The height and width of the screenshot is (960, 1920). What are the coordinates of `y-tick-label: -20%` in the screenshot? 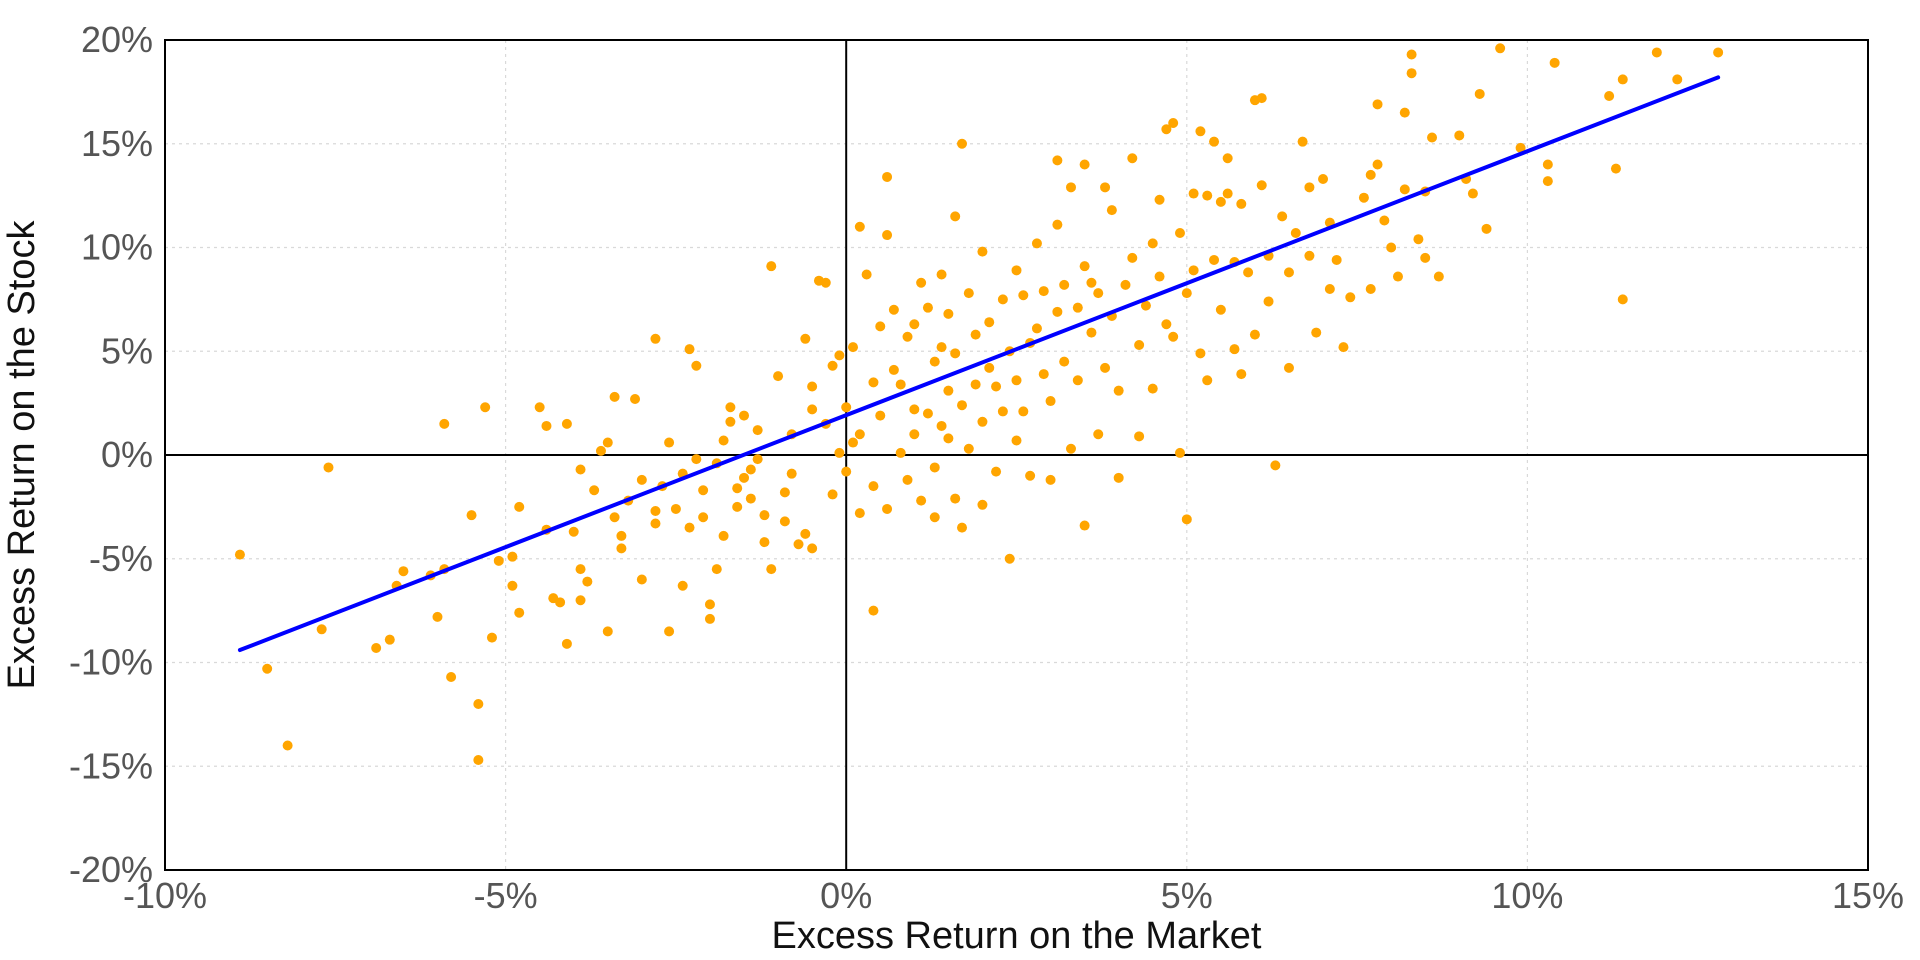 It's located at (111, 869).